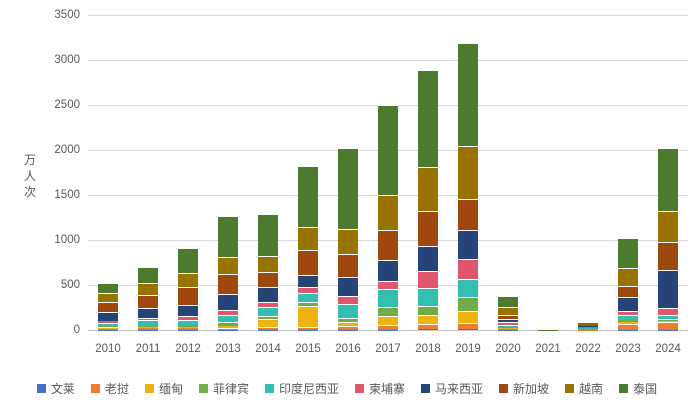 This screenshot has height=406, width=694. Describe the element at coordinates (628, 318) in the screenshot. I see `bar-segment-2023-印度尼西亚` at that location.